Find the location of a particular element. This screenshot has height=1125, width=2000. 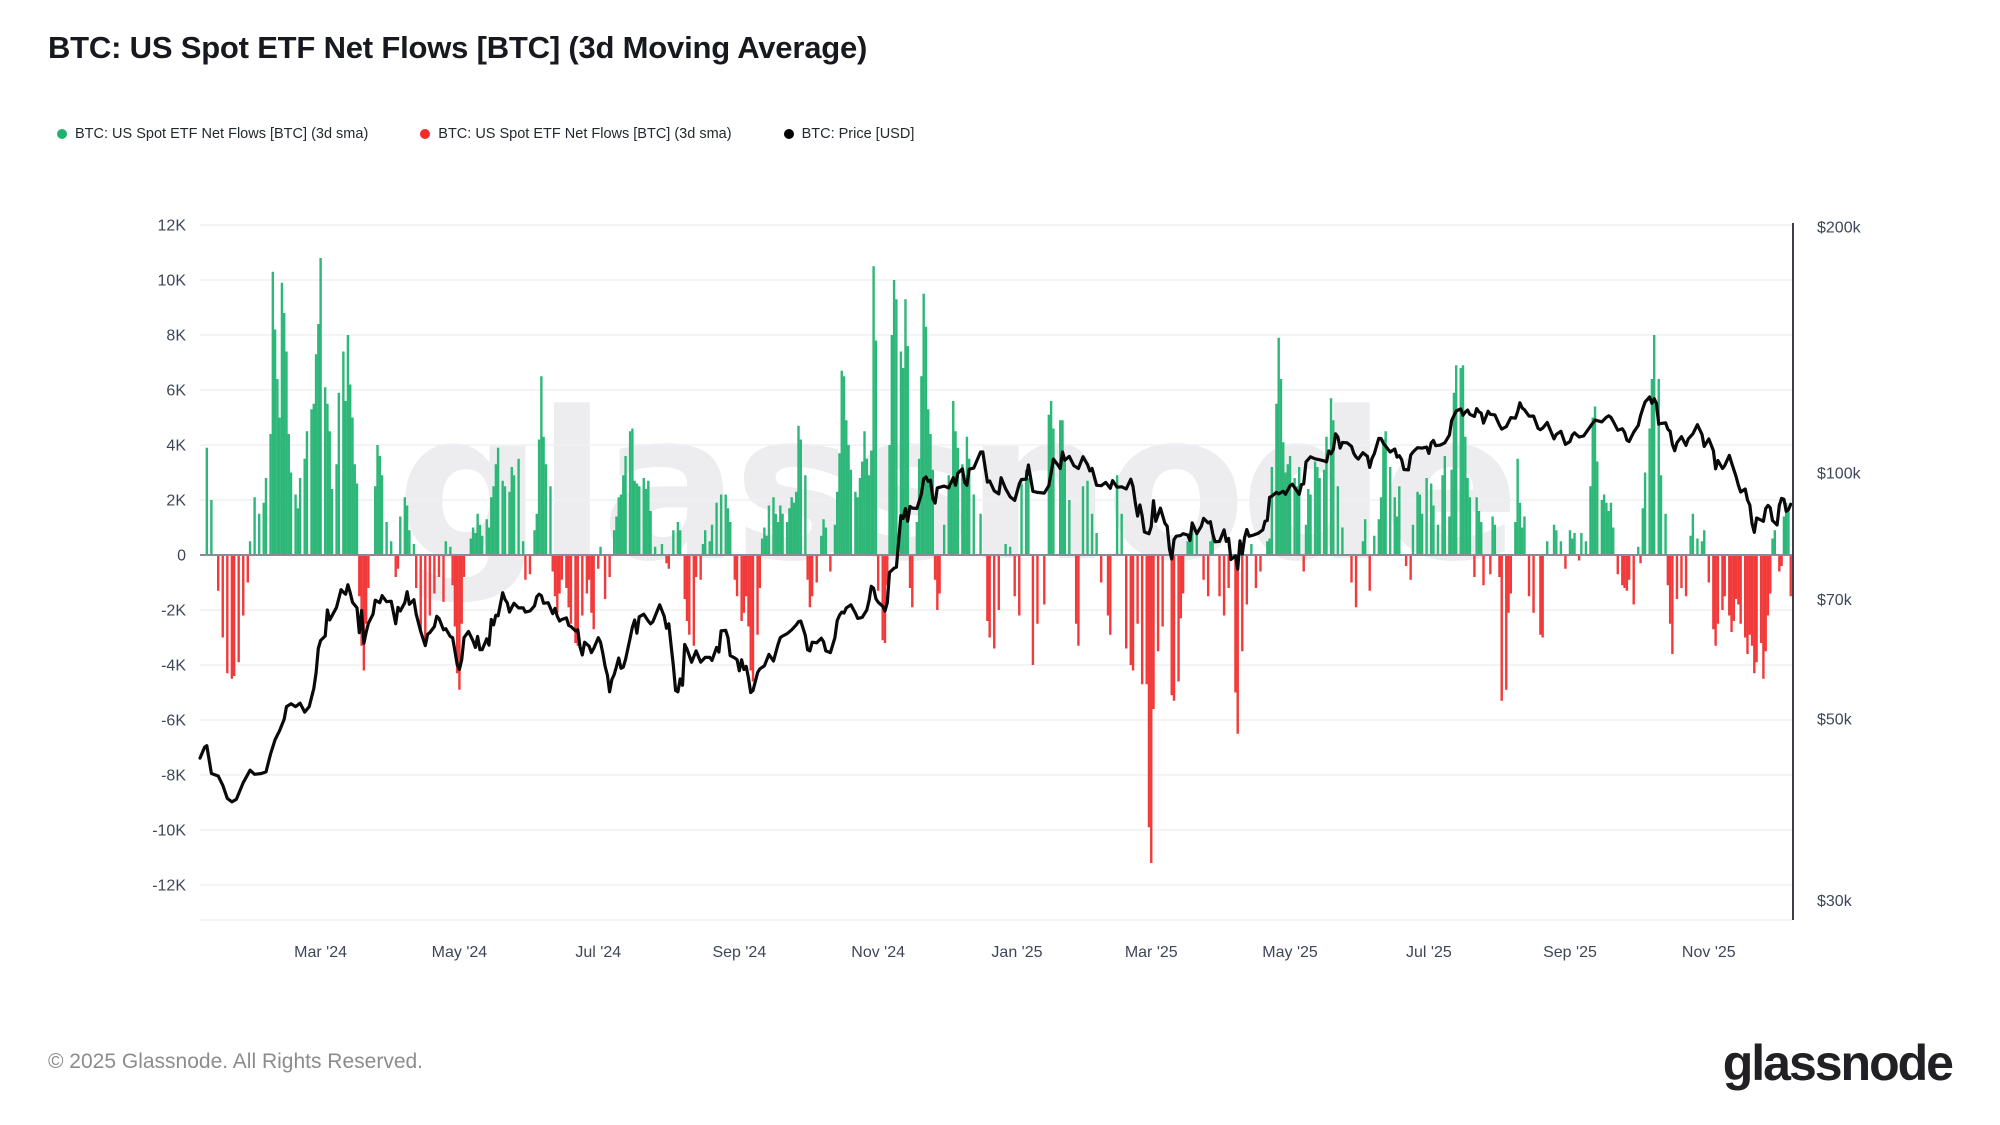

y-left-tick-label: 12K is located at coordinates (172, 226).